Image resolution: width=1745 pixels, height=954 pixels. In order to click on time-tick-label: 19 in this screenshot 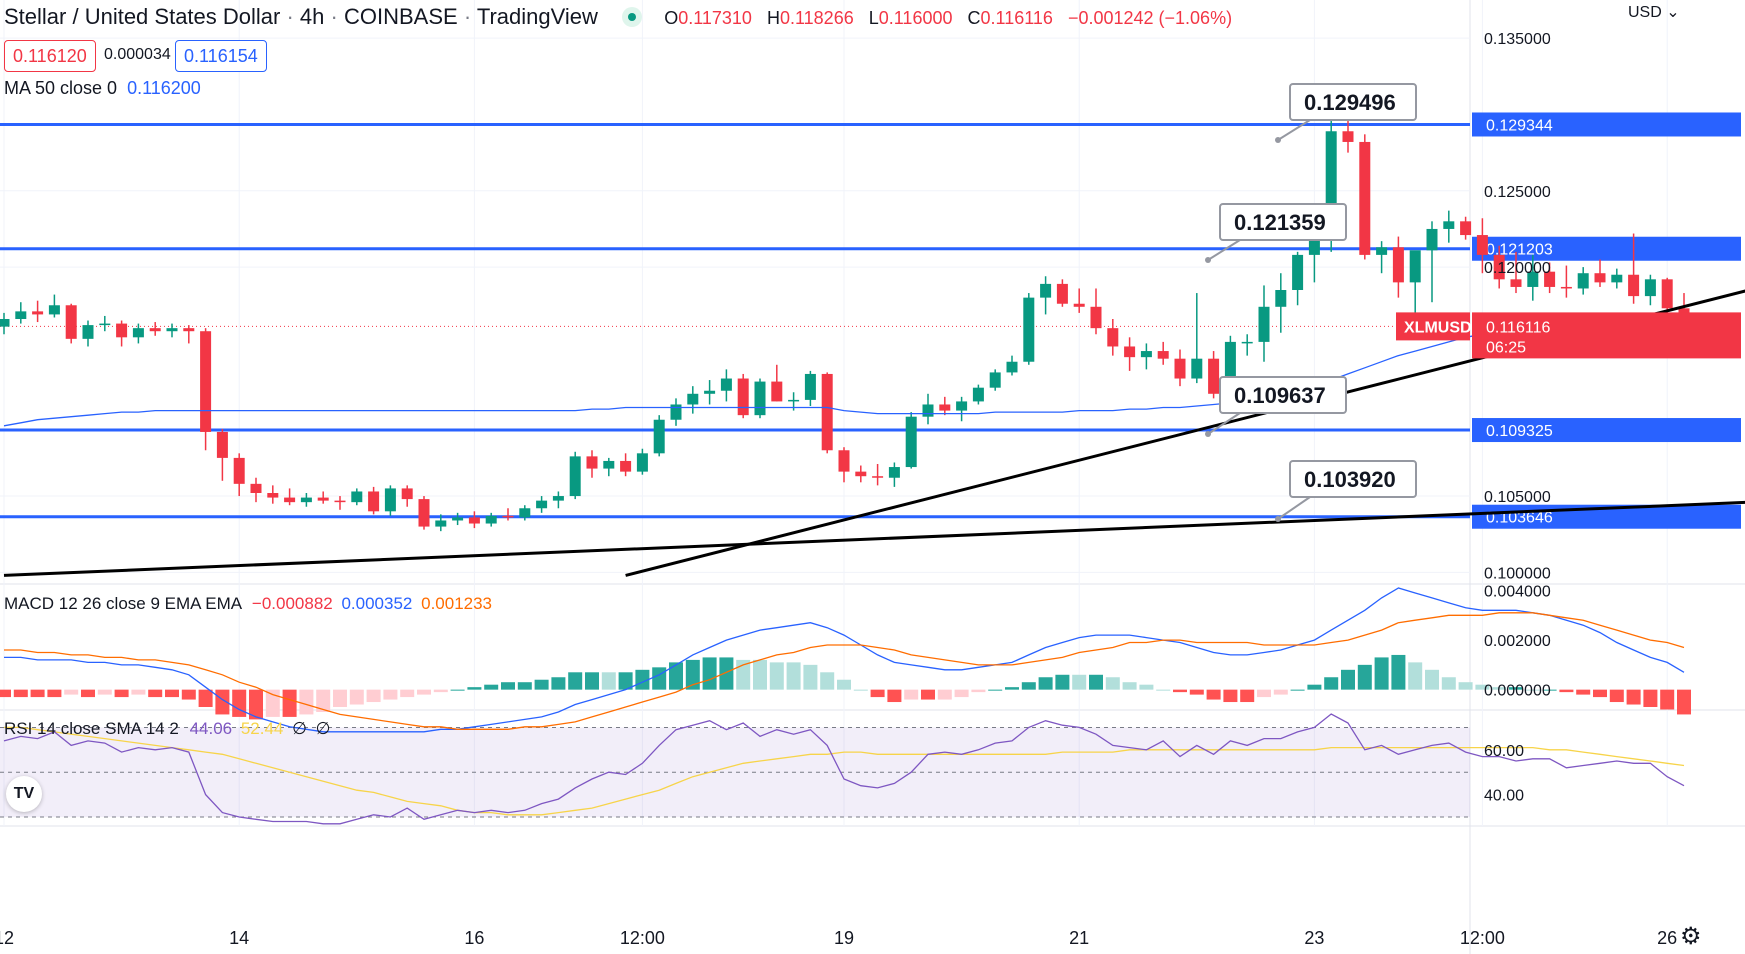, I will do `click(844, 938)`.